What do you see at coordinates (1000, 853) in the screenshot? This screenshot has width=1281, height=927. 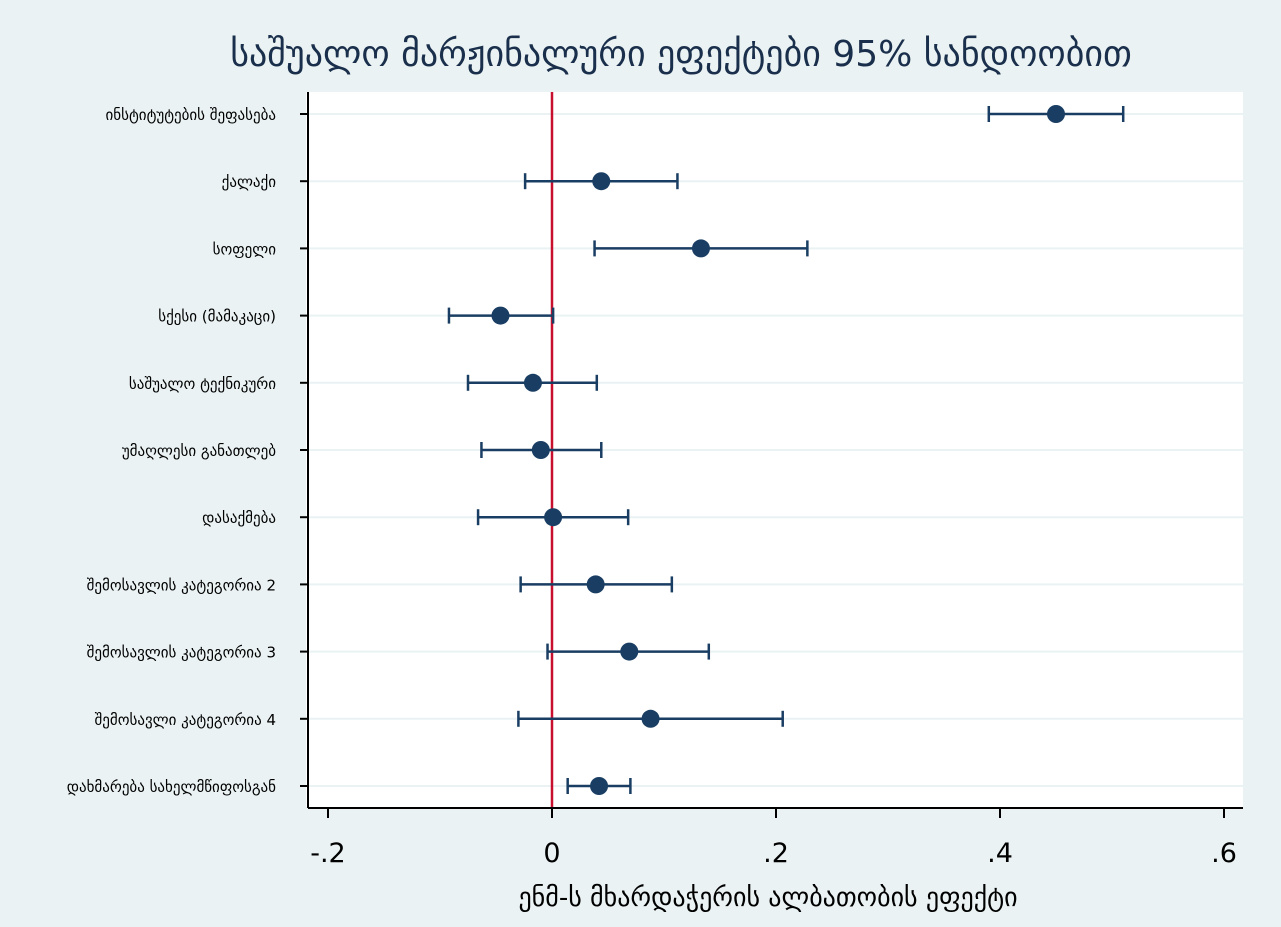 I see `x-tick-label: .4` at bounding box center [1000, 853].